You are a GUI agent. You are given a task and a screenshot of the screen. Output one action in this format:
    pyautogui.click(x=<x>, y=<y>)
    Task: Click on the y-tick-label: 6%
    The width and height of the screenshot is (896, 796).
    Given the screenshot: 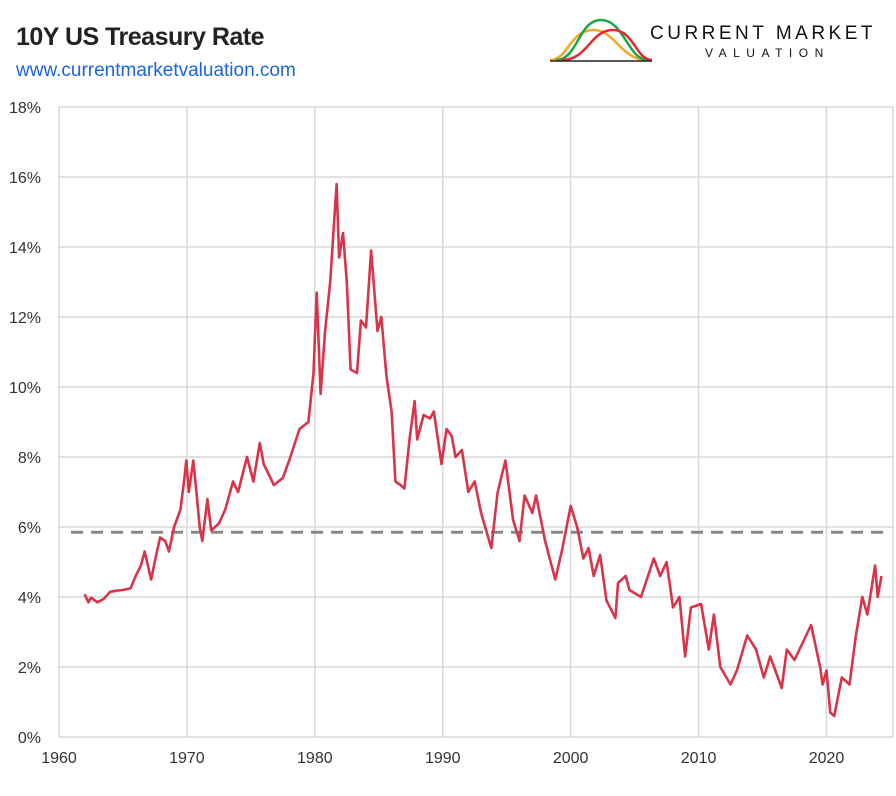 What is the action you would take?
    pyautogui.click(x=29, y=528)
    